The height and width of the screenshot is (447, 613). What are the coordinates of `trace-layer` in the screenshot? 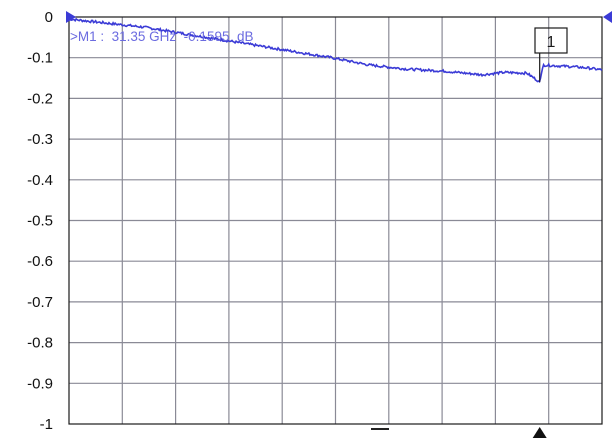 It's located at (335, 50).